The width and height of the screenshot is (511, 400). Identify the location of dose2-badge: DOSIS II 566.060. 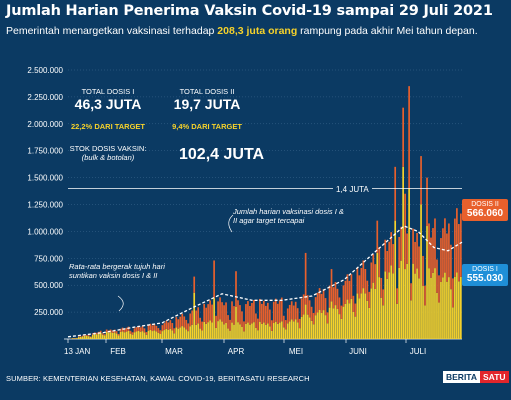
(485, 210).